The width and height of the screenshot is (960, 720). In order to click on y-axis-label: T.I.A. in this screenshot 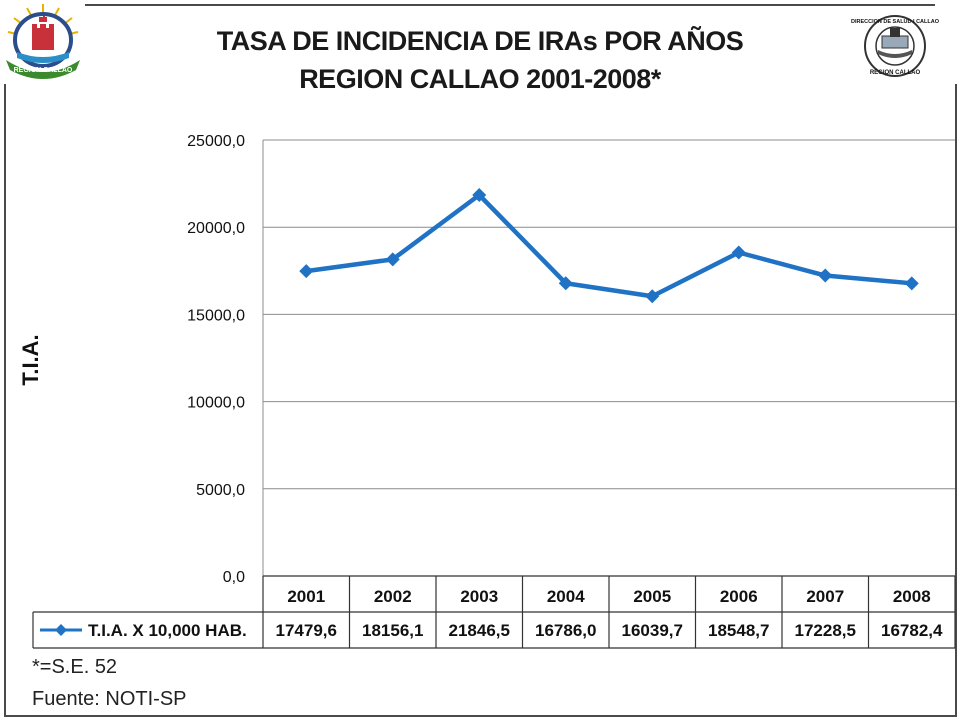, I will do `click(30, 359)`.